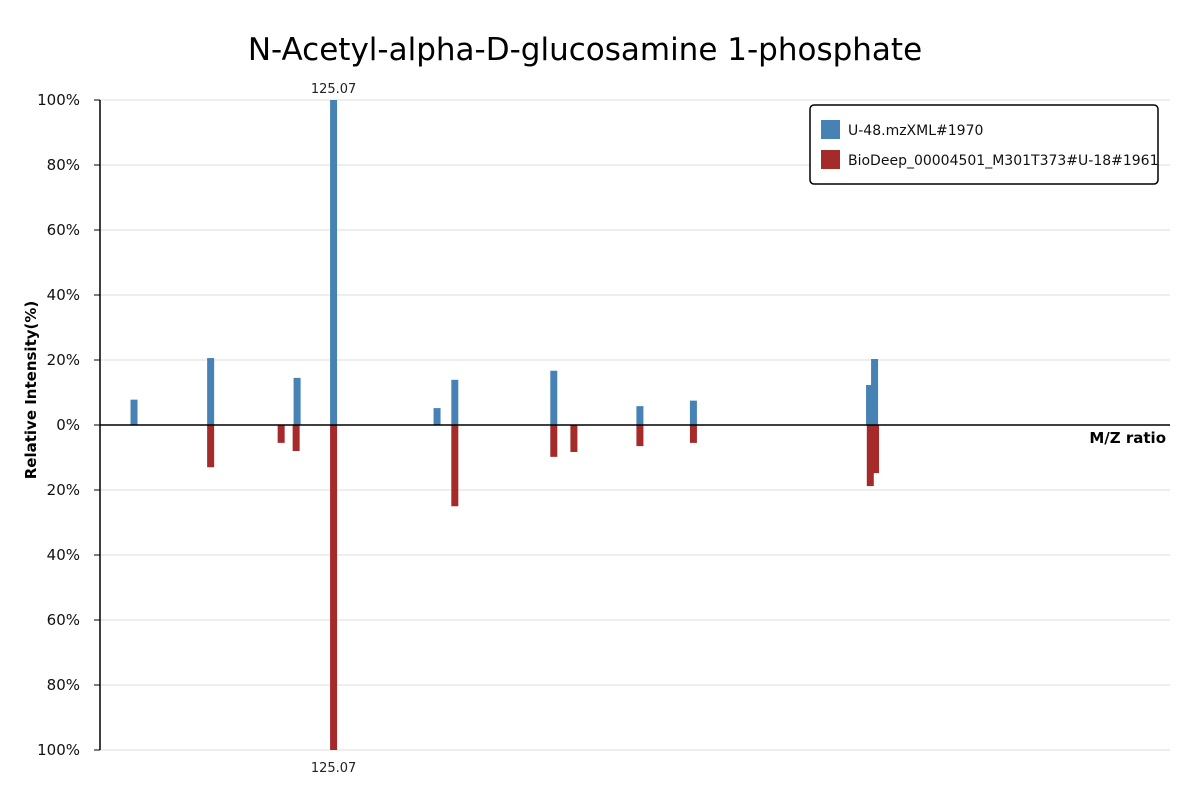  I want to click on legend-box, so click(984, 144).